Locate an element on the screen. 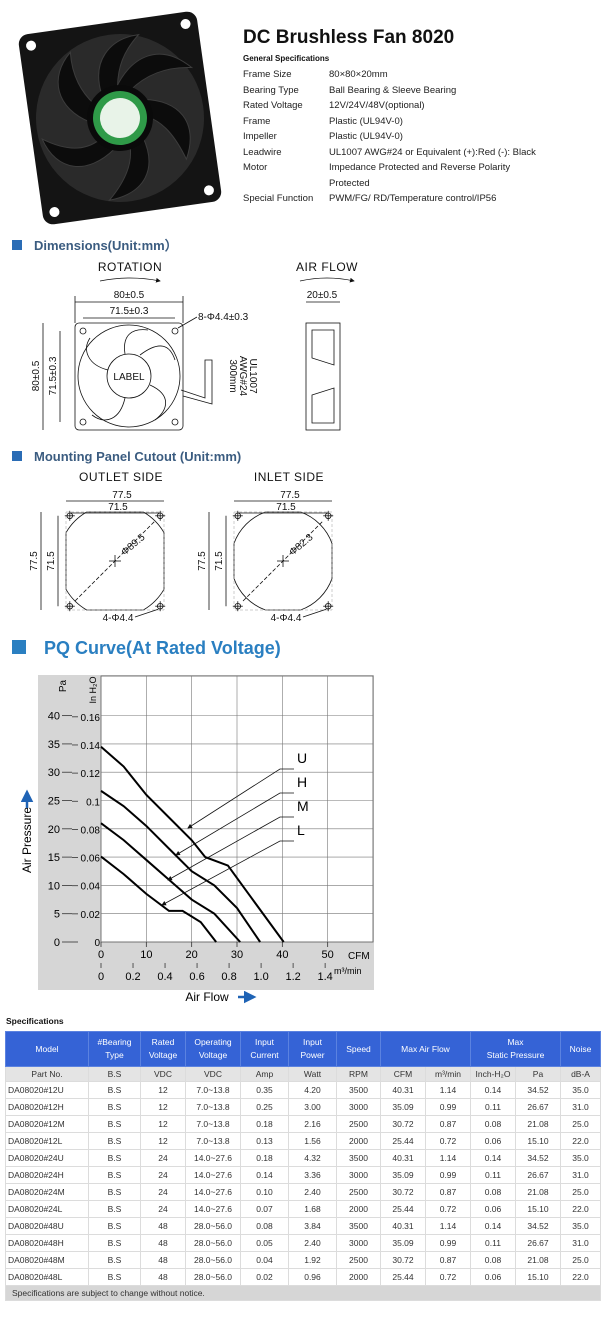  x-tick-label: 50 is located at coordinates (328, 955).